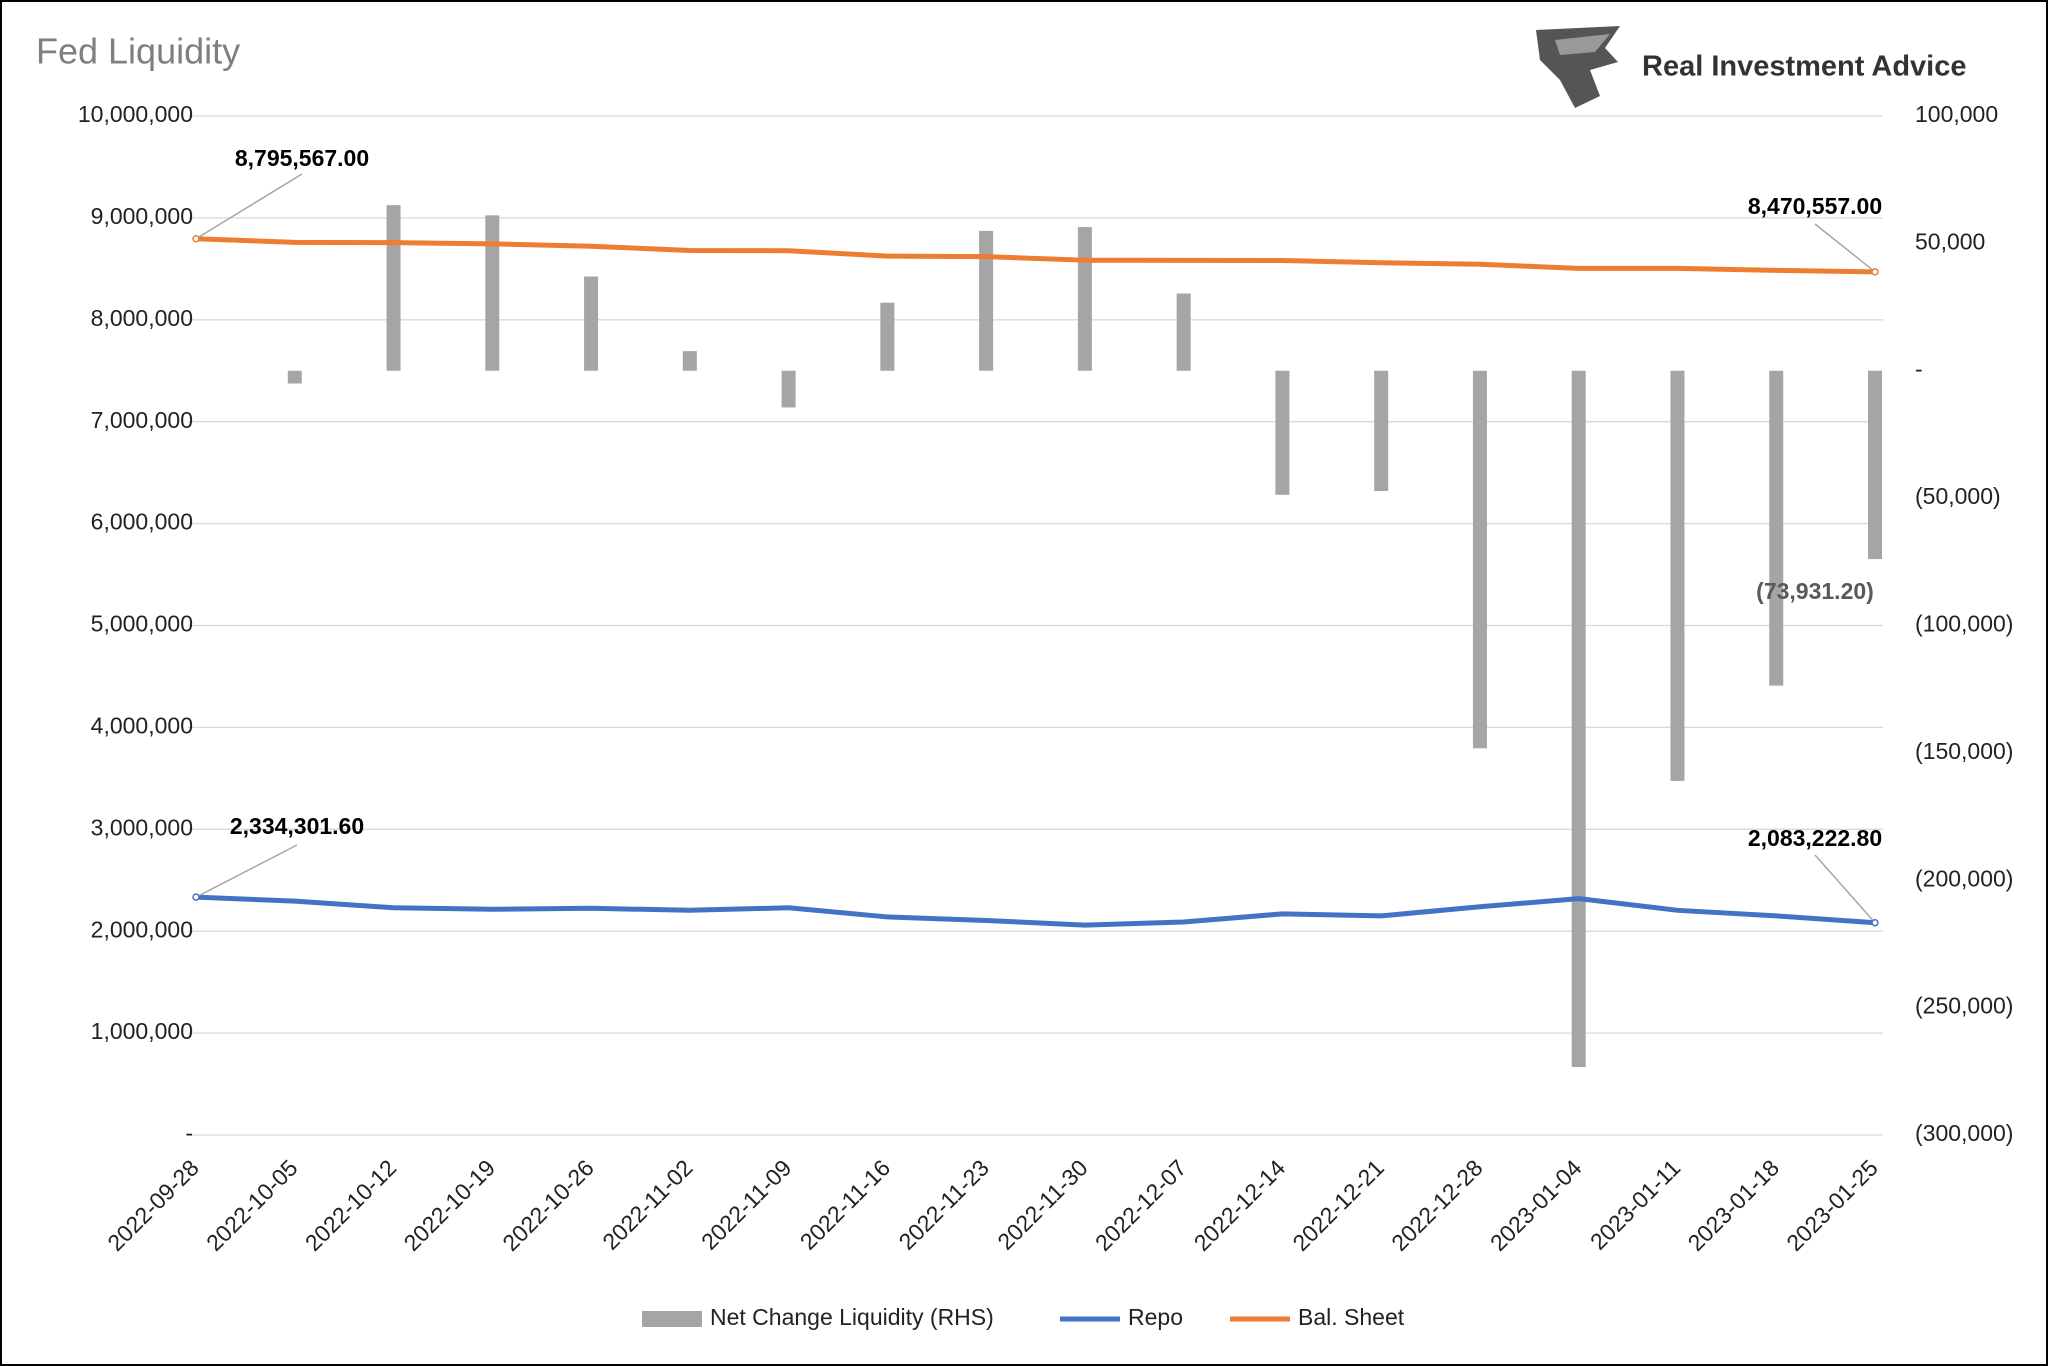 Image resolution: width=2048 pixels, height=1366 pixels. I want to click on legend: Net Change Liquidity (RHS) Repo Bal. Sheet, so click(1023, 1317).